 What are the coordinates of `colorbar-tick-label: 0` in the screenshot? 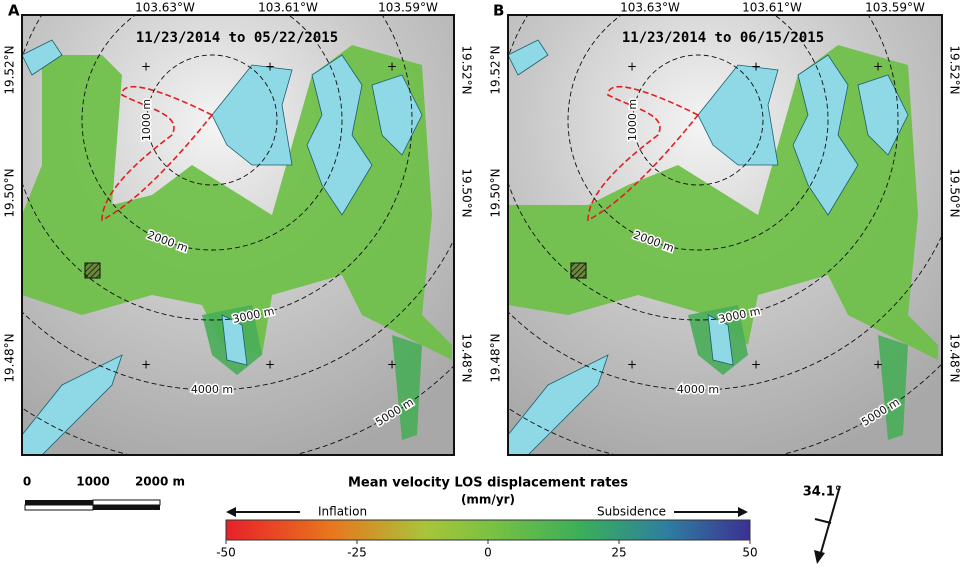 It's located at (488, 553).